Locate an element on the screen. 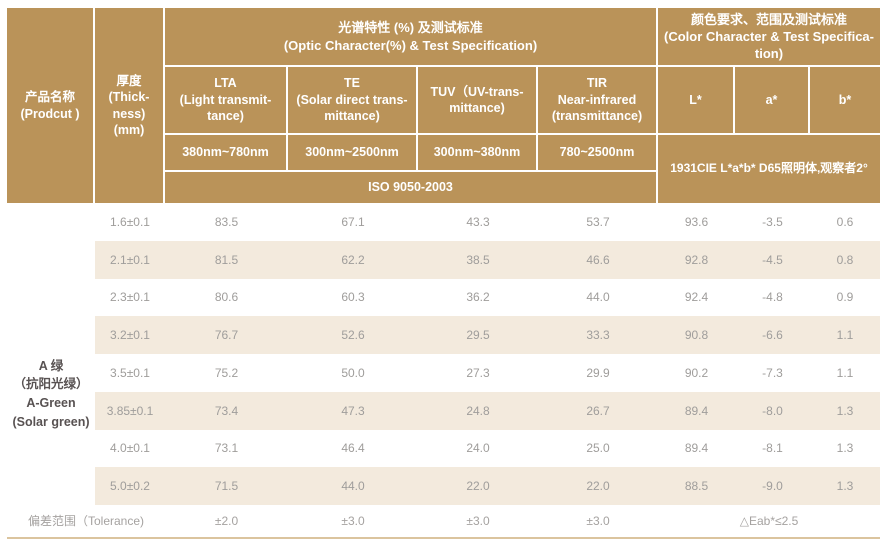 This screenshot has width=886, height=554. cell-tuv: 24.8 is located at coordinates (478, 410).